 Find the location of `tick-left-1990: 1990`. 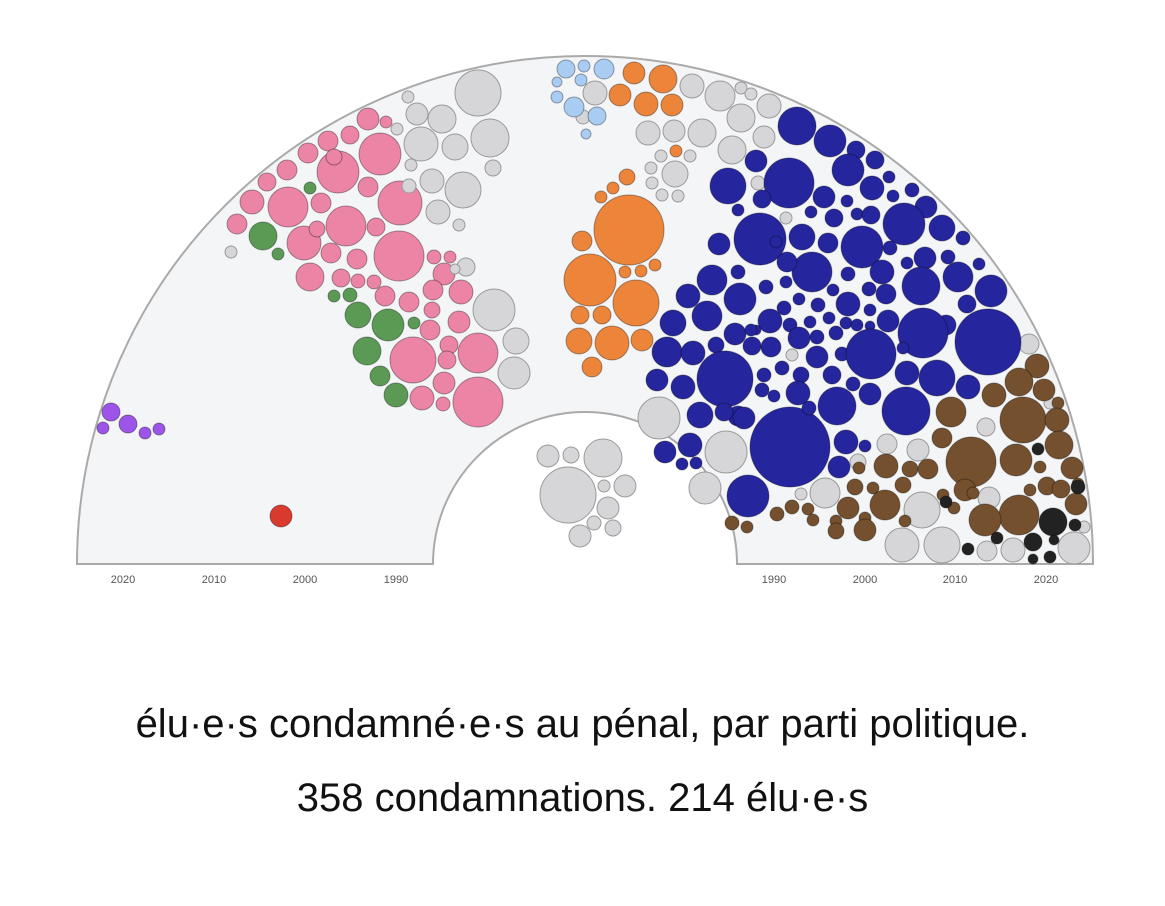

tick-left-1990: 1990 is located at coordinates (396, 580).